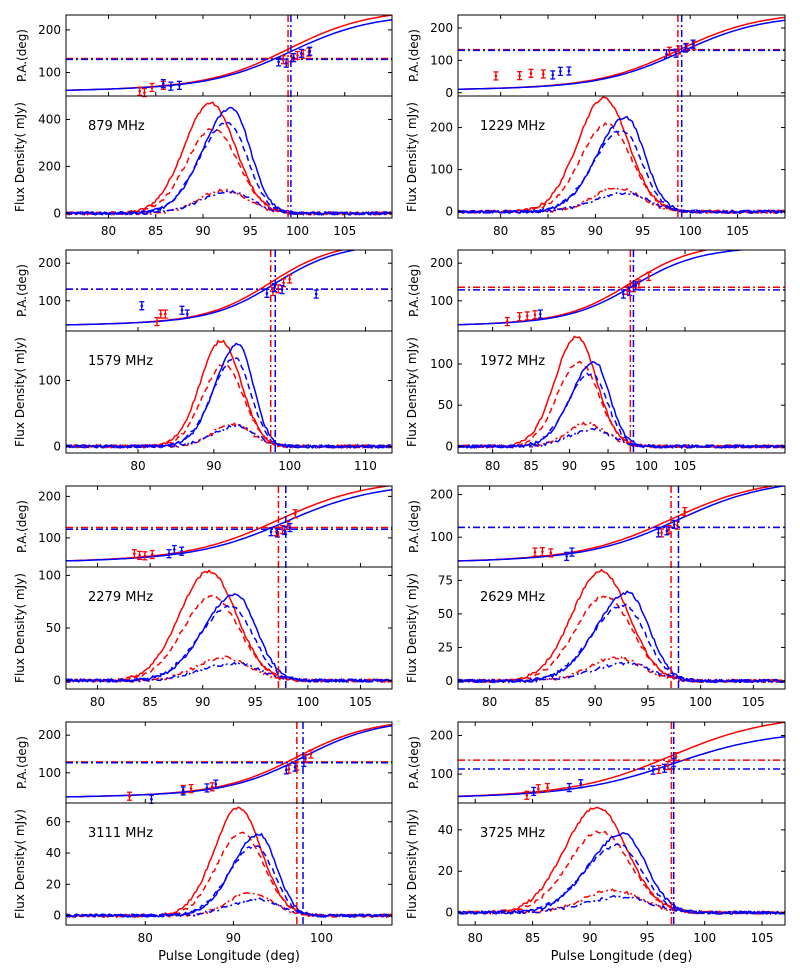 This screenshot has width=800, height=977. What do you see at coordinates (445, 405) in the screenshot?
I see `flux-y-tick-label: 50` at bounding box center [445, 405].